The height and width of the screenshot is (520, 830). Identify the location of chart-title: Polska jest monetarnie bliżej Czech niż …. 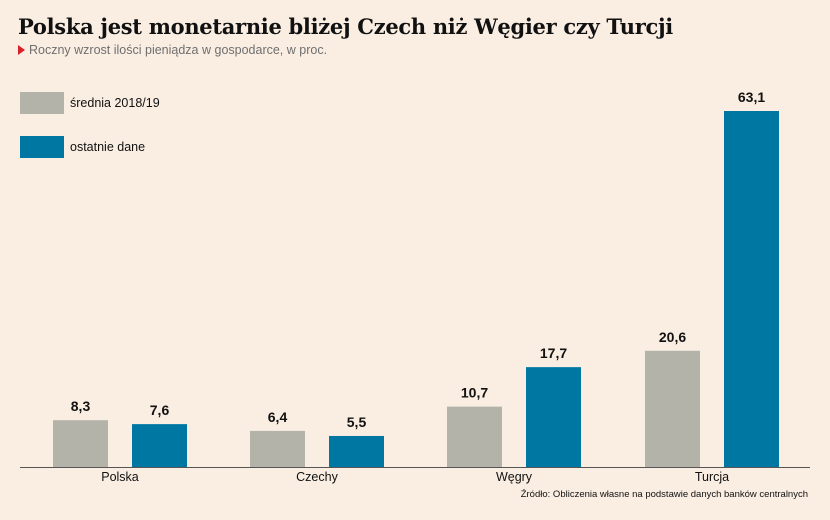
(345, 26).